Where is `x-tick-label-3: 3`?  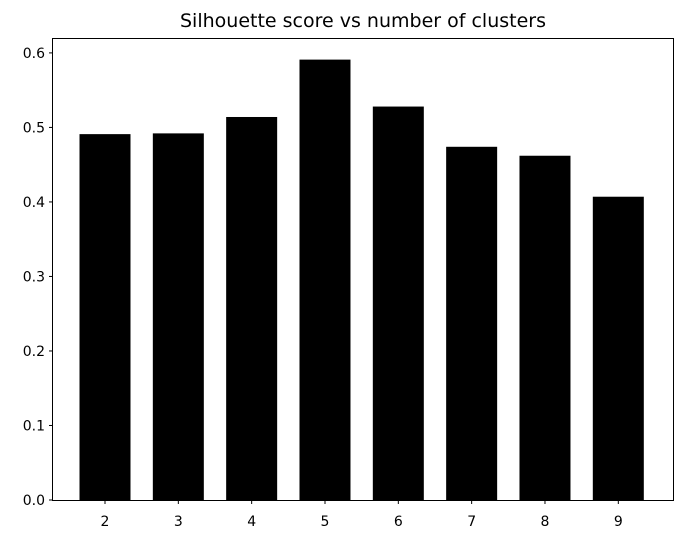 x-tick-label-3: 3 is located at coordinates (178, 522).